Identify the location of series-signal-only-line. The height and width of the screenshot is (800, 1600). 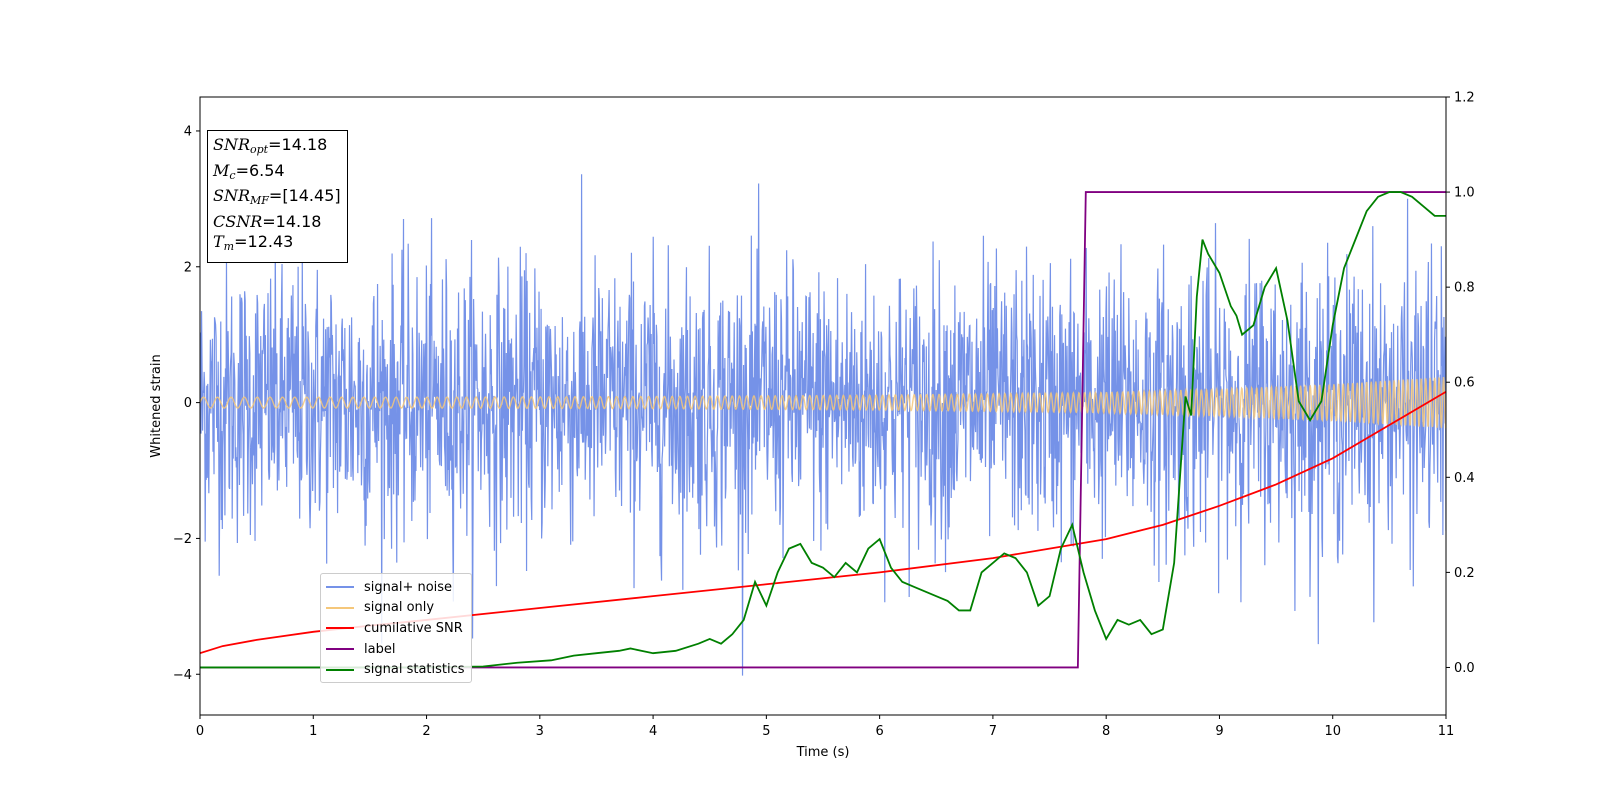
(823, 402).